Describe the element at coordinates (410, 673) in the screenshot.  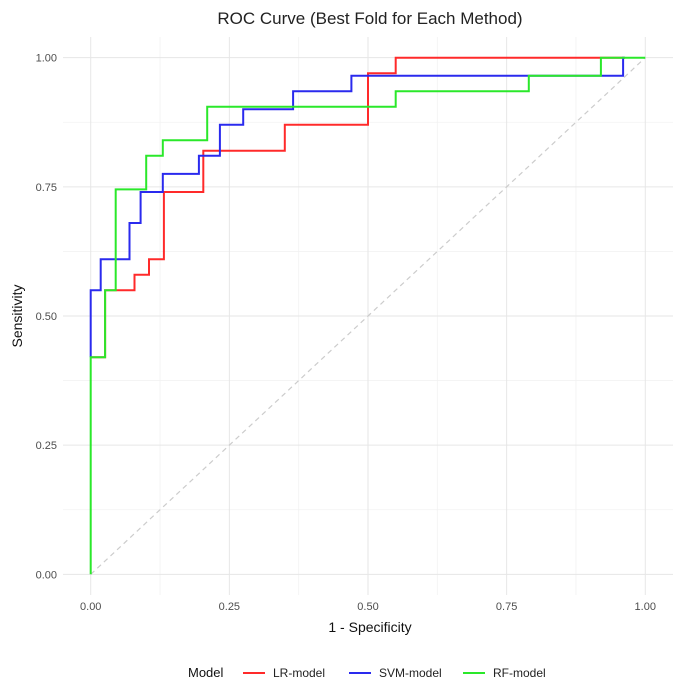
I see `legend-label-svm: SVM-model` at that location.